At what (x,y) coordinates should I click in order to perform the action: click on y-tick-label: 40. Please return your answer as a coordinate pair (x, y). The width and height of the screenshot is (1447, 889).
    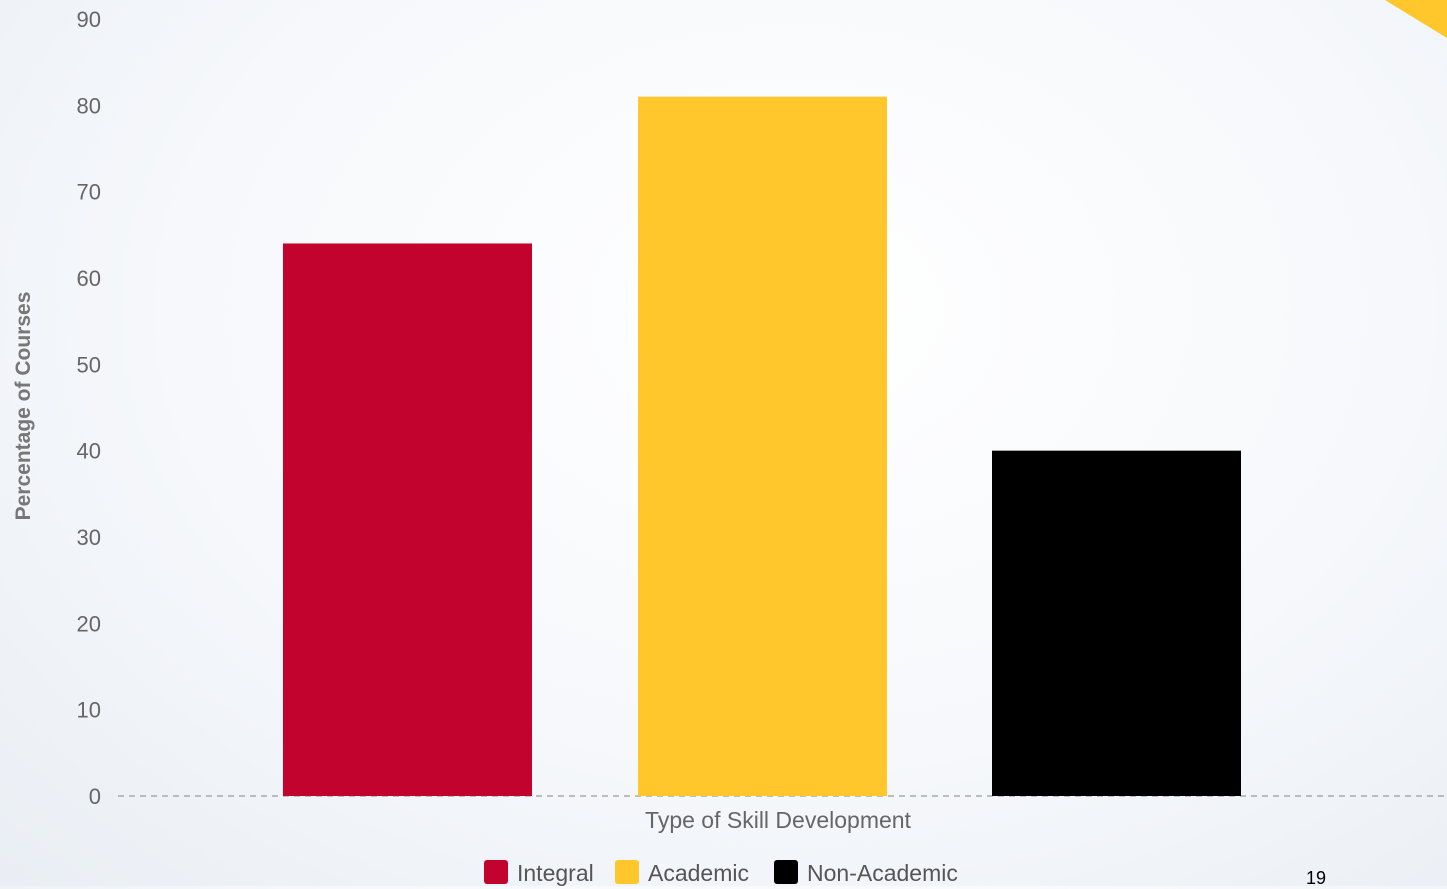
    Looking at the image, I should click on (89, 451).